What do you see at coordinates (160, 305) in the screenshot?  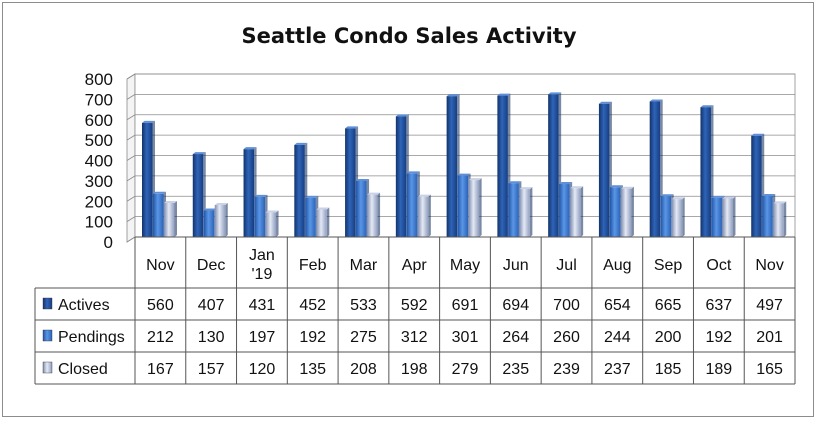 I see `data-label: 560` at bounding box center [160, 305].